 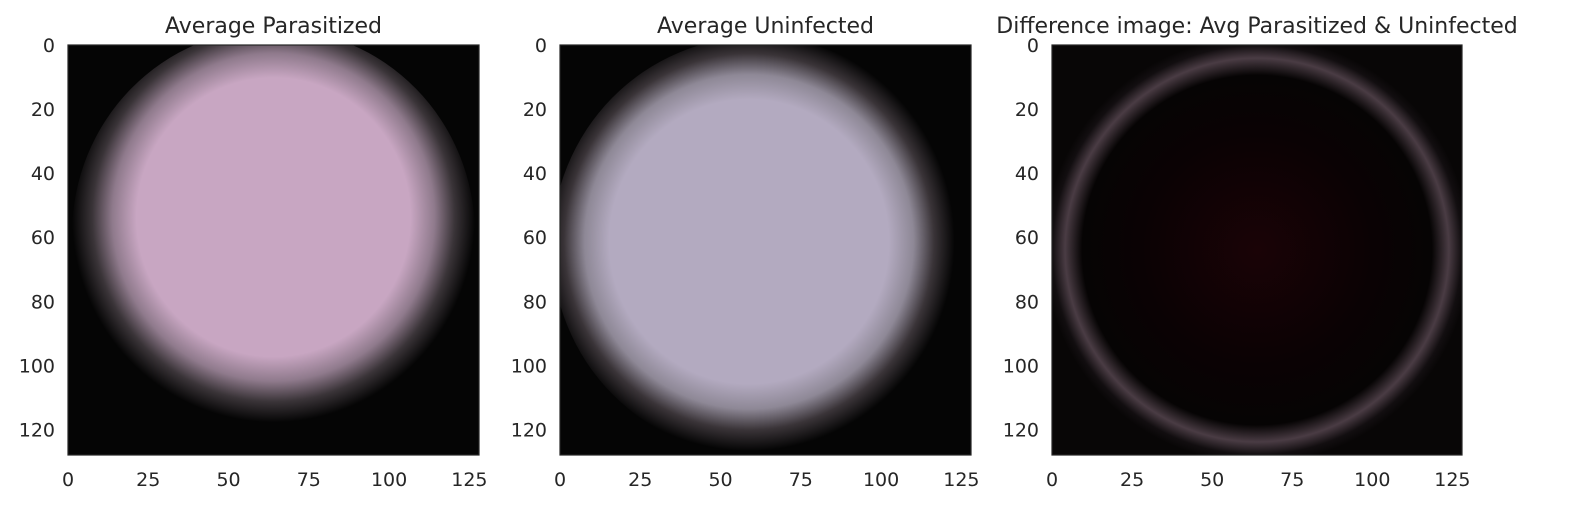 What do you see at coordinates (273, 26) in the screenshot?
I see `panel-title: Average Parasitized` at bounding box center [273, 26].